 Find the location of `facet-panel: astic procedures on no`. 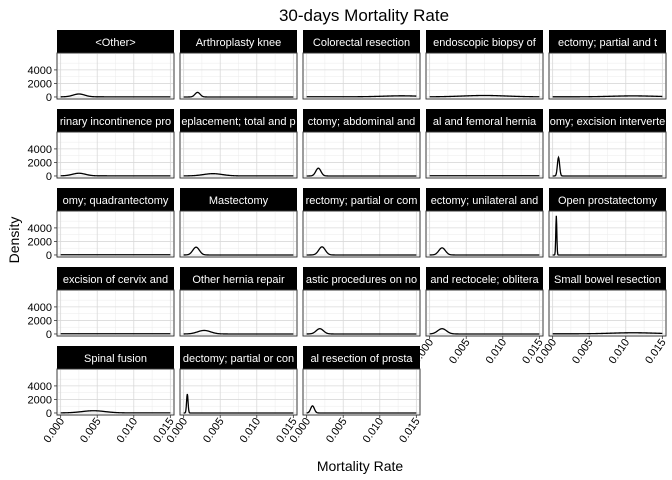

facet-panel: astic procedures on no is located at coordinates (361, 302).